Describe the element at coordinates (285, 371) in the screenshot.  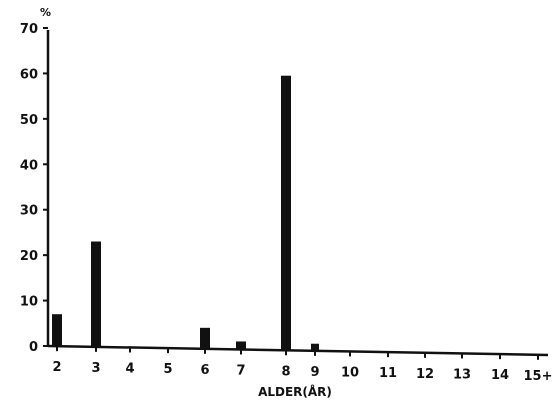
I see `x-tick-label: 8` at that location.